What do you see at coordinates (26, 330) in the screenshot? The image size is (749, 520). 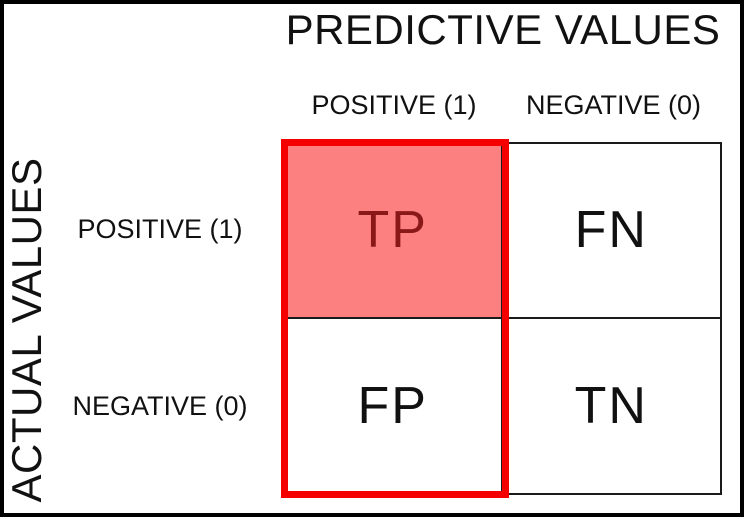 I see `actual-values-axis-label: ACTUAL VALUES` at bounding box center [26, 330].